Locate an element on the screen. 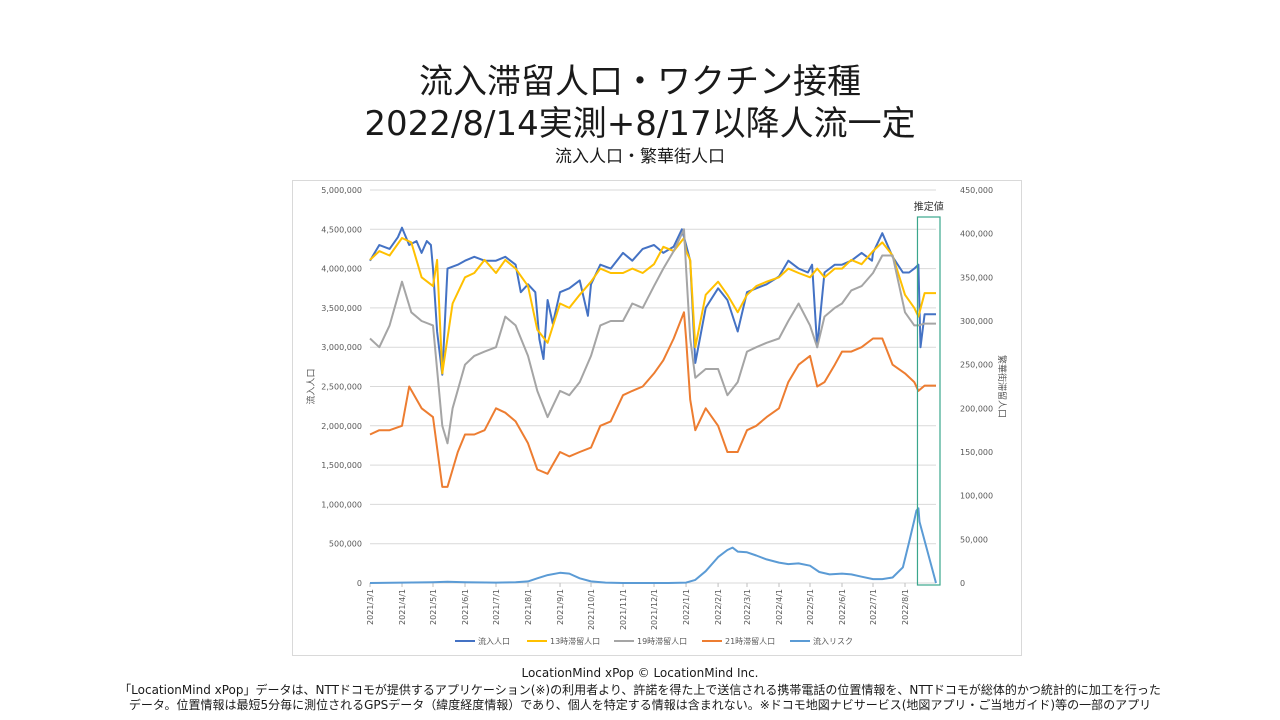 The width and height of the screenshot is (1280, 720). y2-tick-label: 200,000 is located at coordinates (976, 408).